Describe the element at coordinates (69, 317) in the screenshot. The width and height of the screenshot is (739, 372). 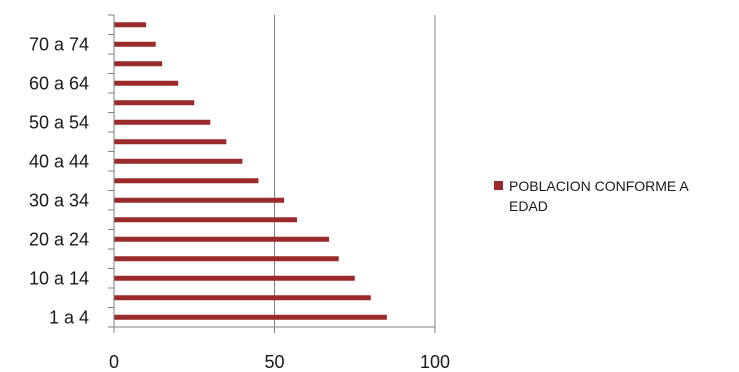
I see `y-tick-label: 1 a 4` at that location.